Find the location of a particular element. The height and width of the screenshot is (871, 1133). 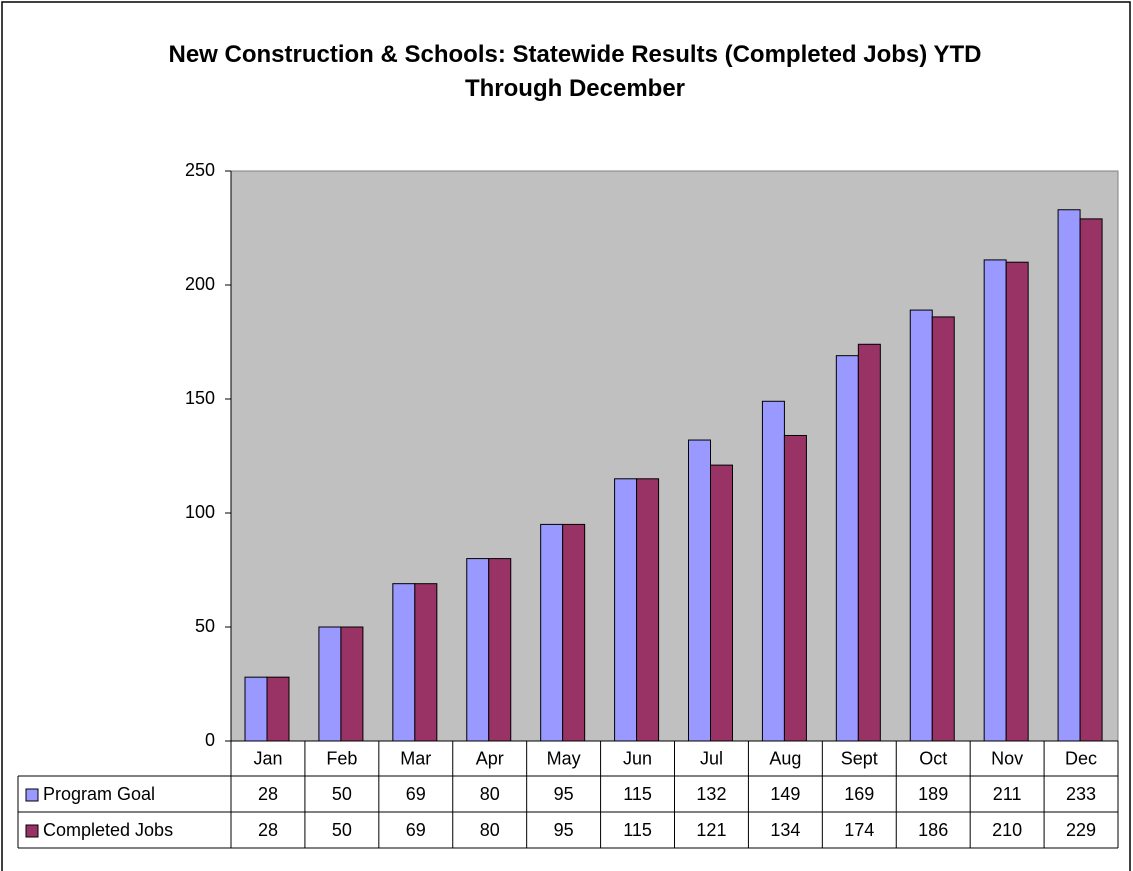

legend-label: Completed Jobs is located at coordinates (108, 830).